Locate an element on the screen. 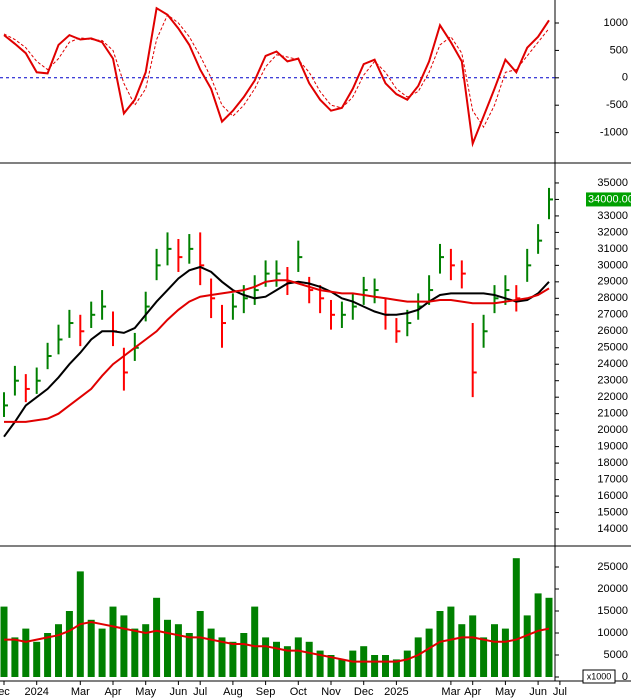 The width and height of the screenshot is (631, 700). y-tick-label: 19000 is located at coordinates (612, 447).